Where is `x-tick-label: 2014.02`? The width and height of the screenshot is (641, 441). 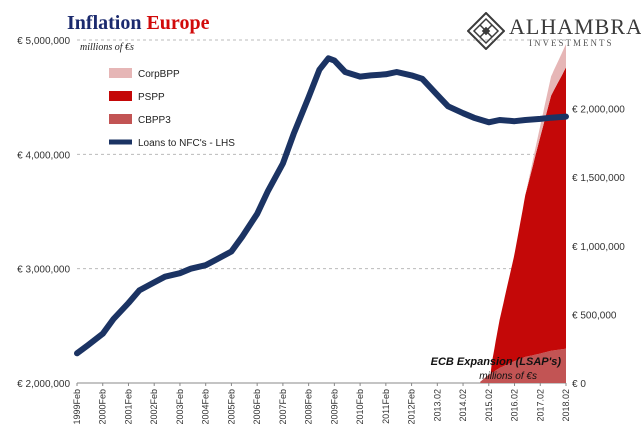 x-tick-label: 2014.02 is located at coordinates (463, 405).